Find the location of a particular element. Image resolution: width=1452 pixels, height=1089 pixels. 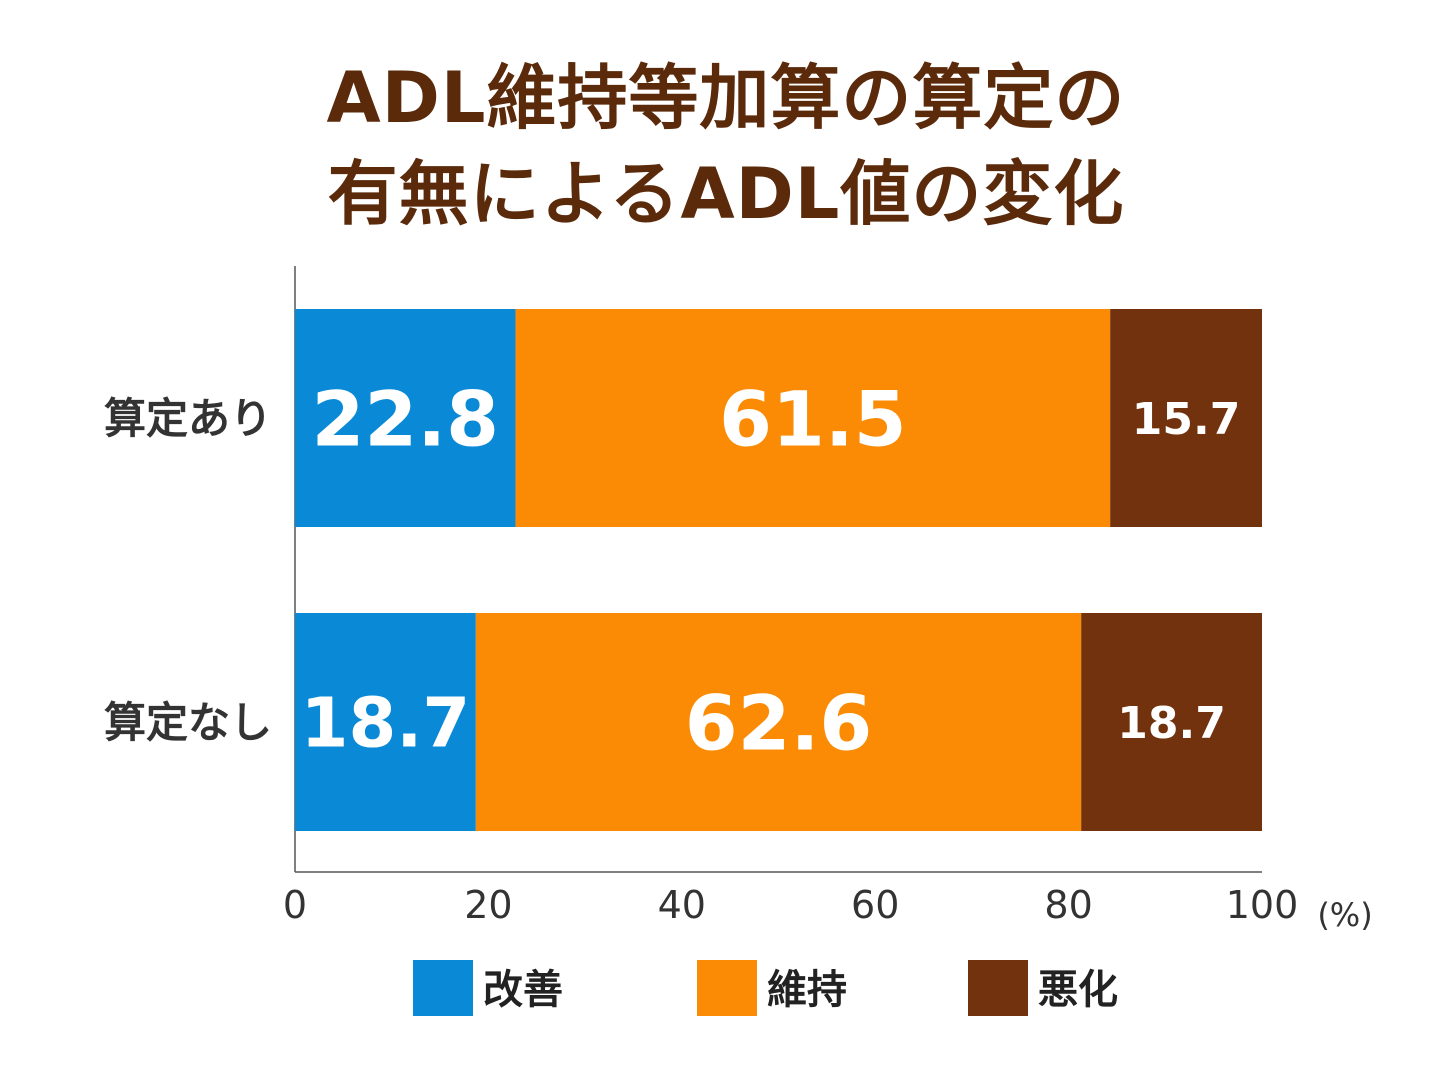

data-label: 62.6 is located at coordinates (779, 722).